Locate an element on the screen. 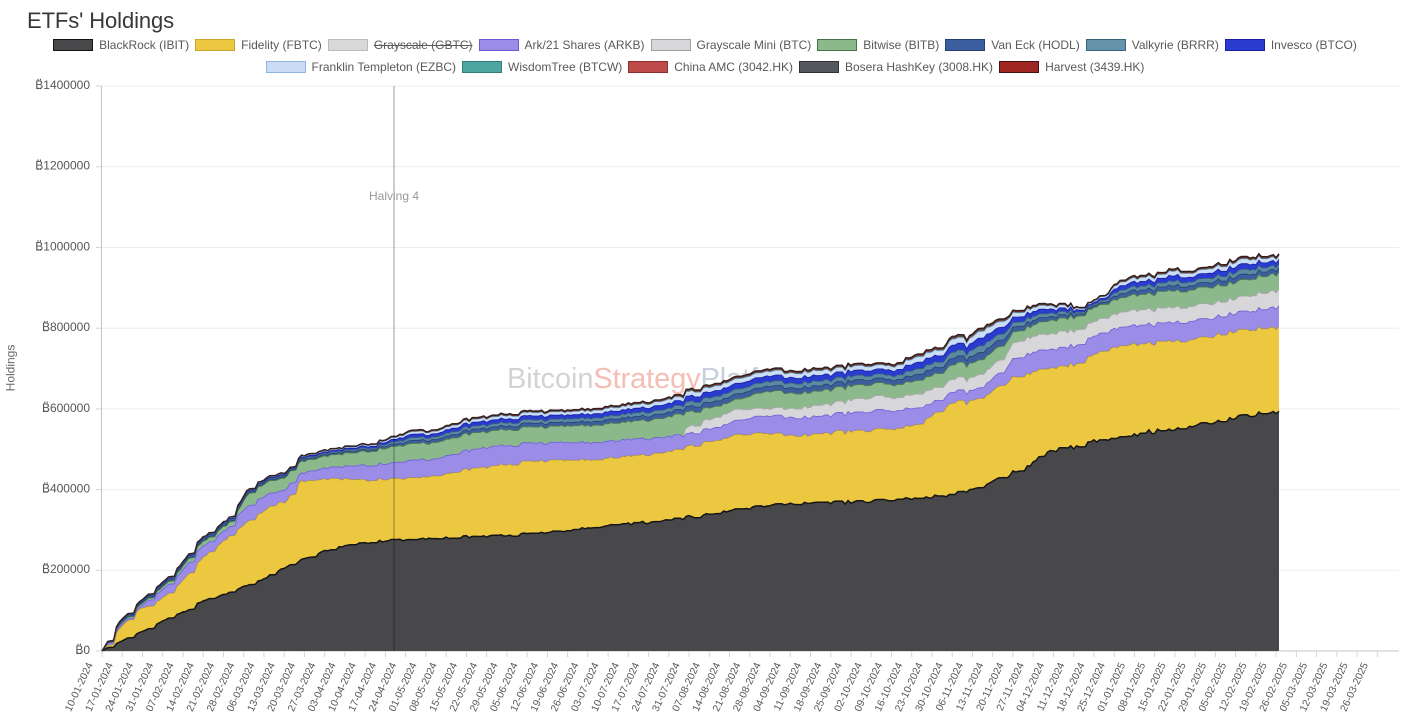 This screenshot has height=720, width=1410. svg-text: B1400000 is located at coordinates (62, 85).